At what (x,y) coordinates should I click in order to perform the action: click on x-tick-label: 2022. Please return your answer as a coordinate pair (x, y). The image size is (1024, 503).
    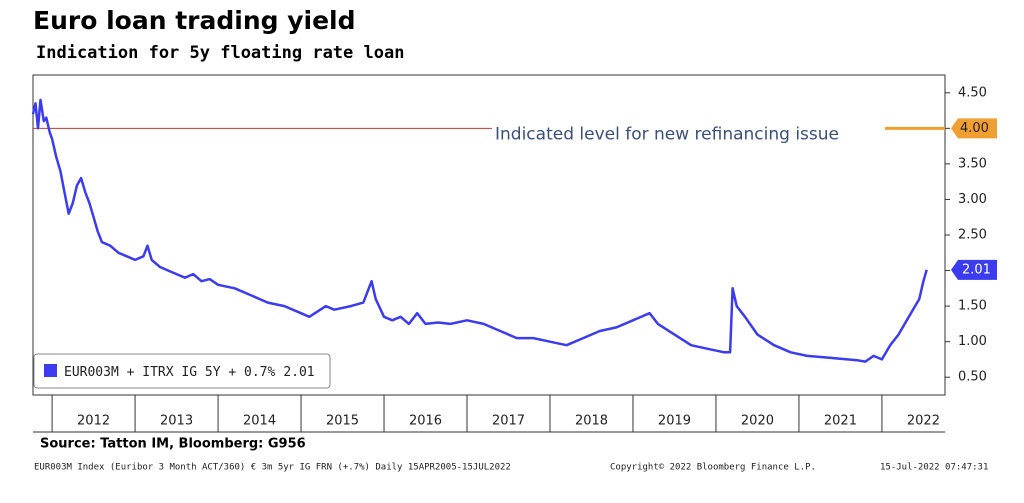
    Looking at the image, I should click on (923, 421).